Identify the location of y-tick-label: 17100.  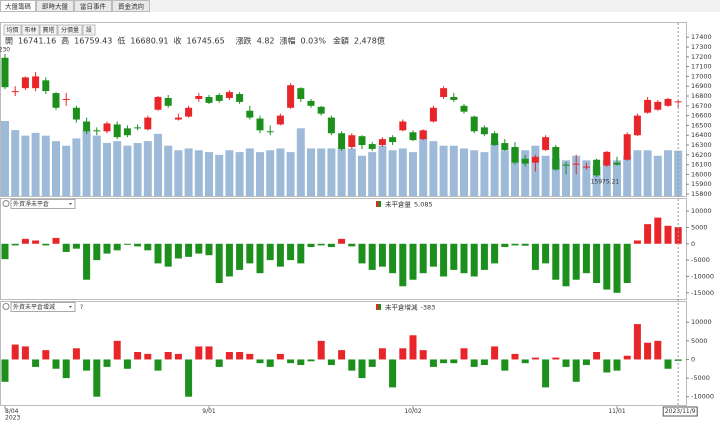
(701, 67).